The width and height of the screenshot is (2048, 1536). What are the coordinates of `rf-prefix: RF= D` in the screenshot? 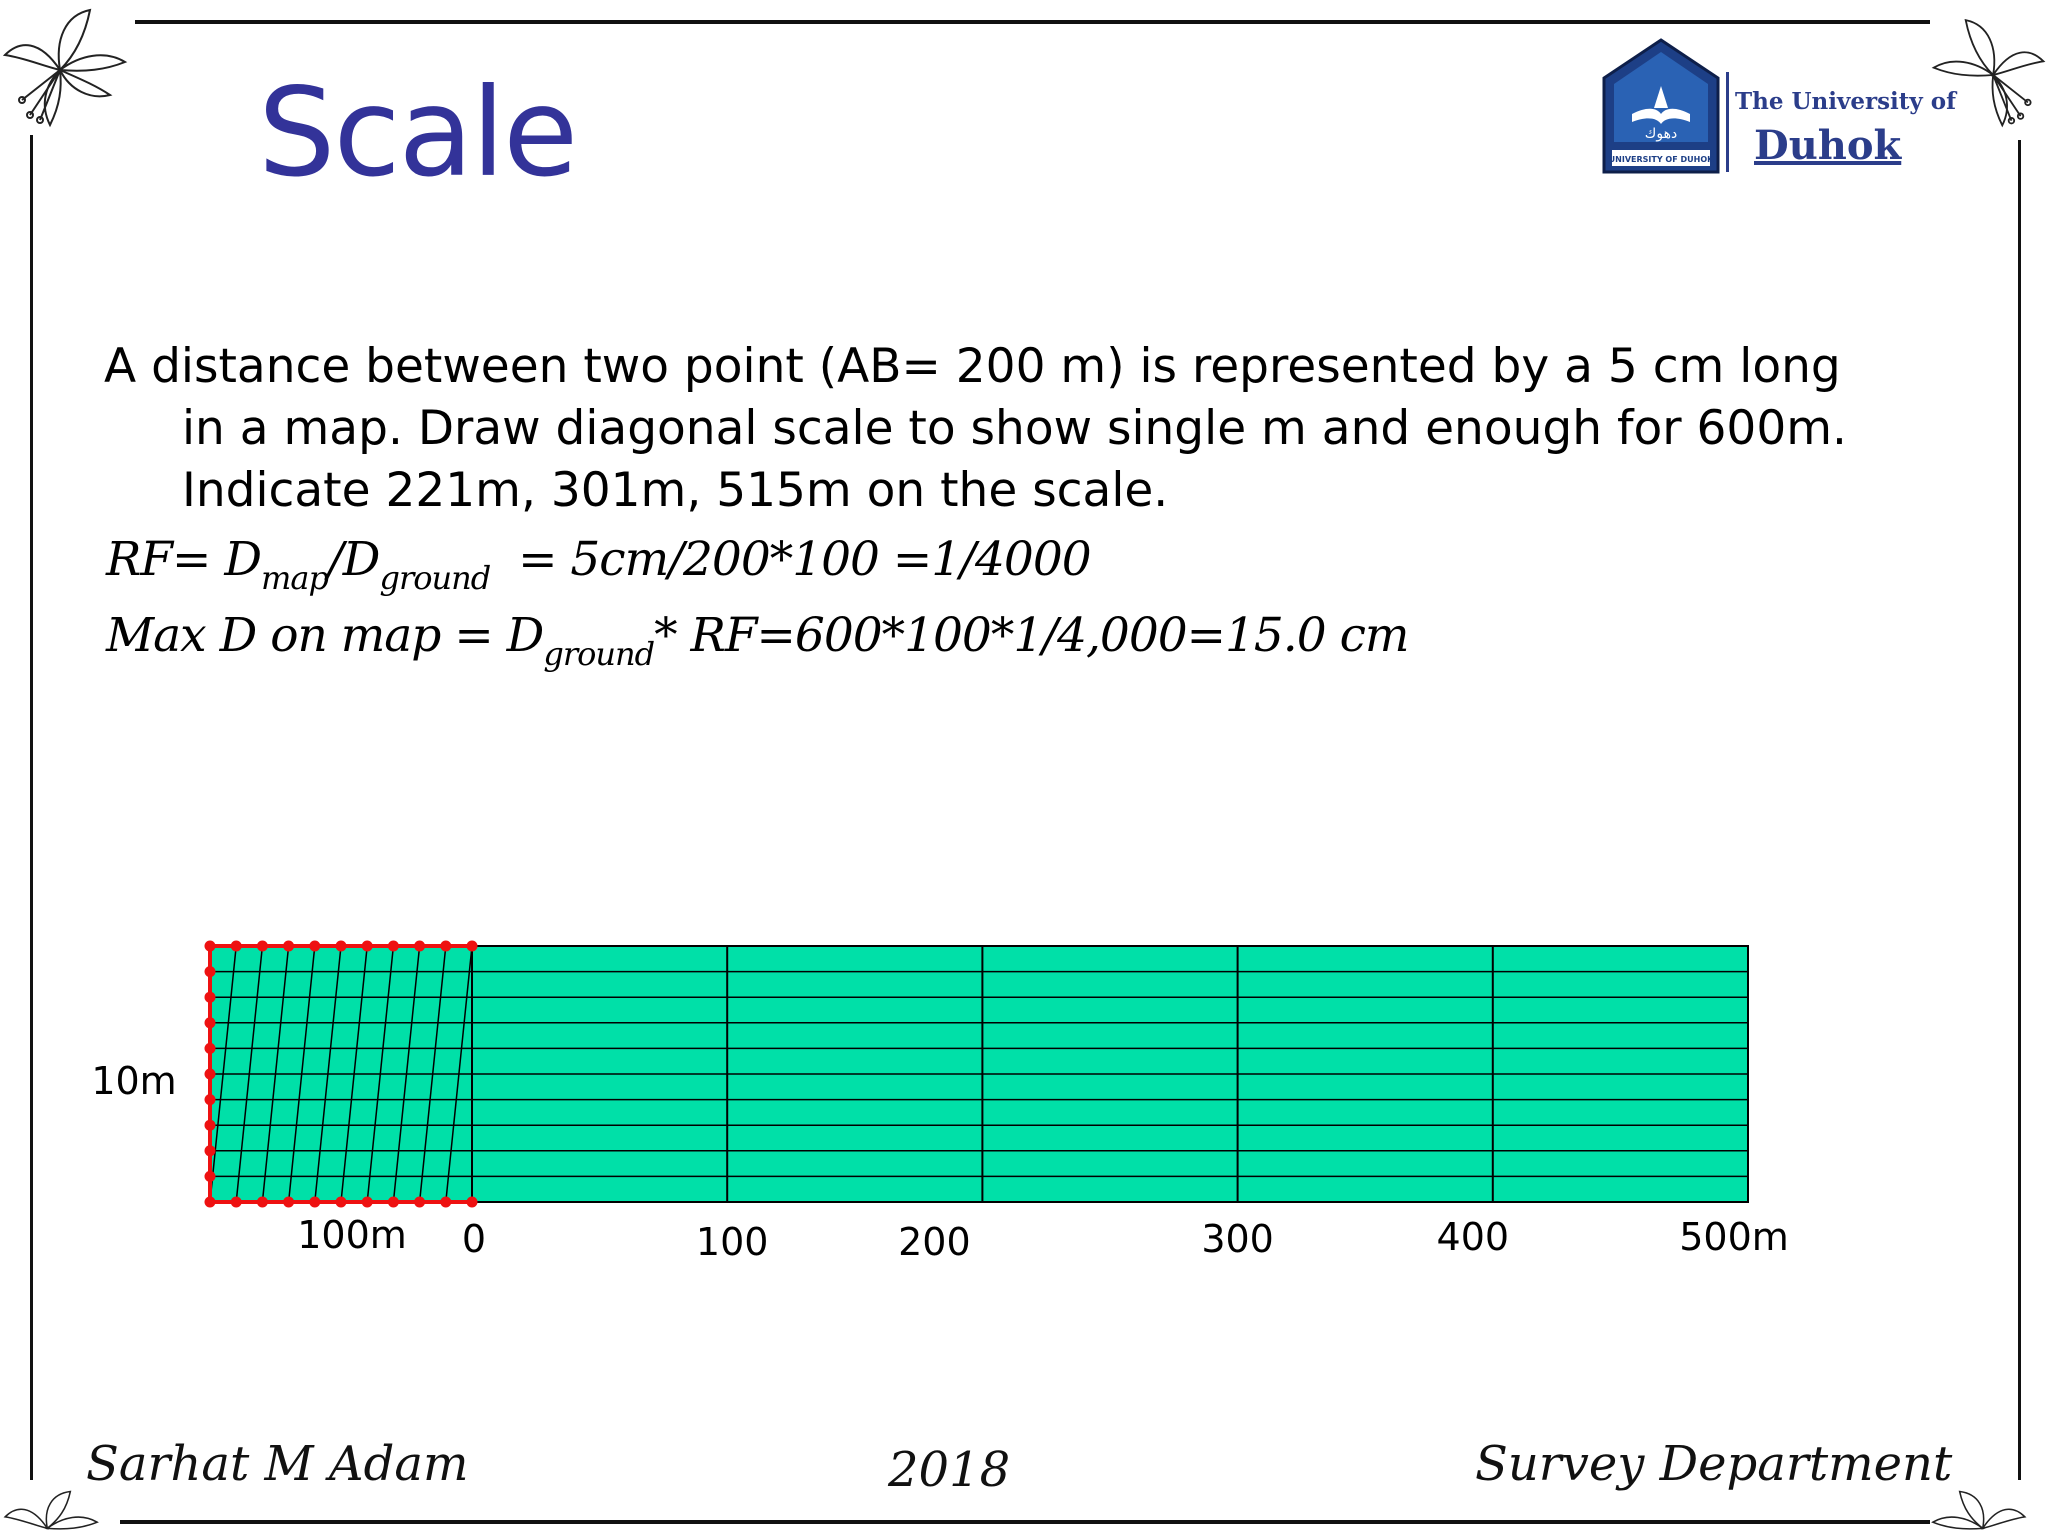 It's located at (184, 559).